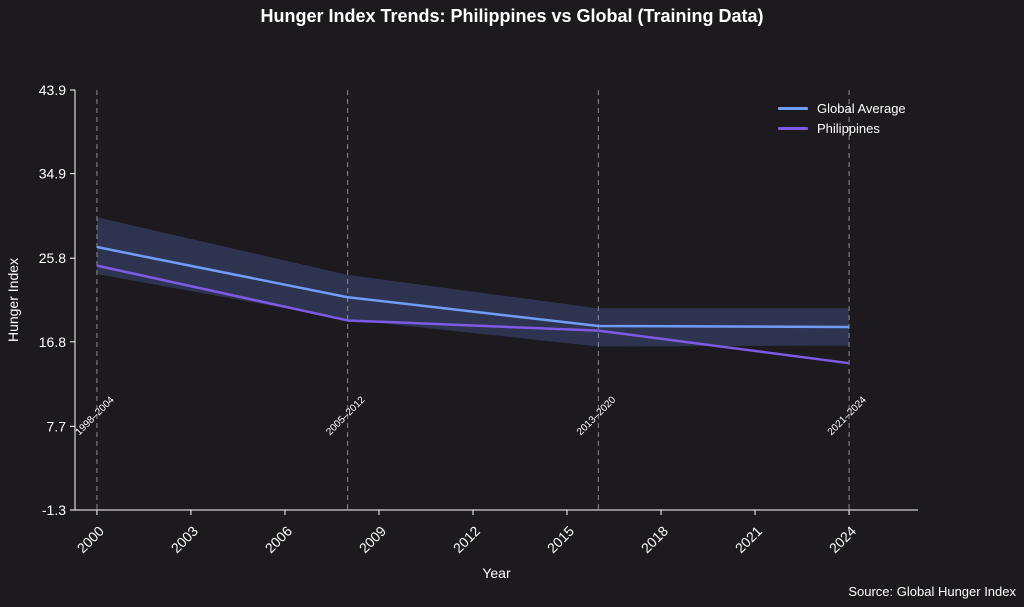 The width and height of the screenshot is (1024, 607). What do you see at coordinates (847, 415) in the screenshot?
I see `period-label-4: 2021–2024` at bounding box center [847, 415].